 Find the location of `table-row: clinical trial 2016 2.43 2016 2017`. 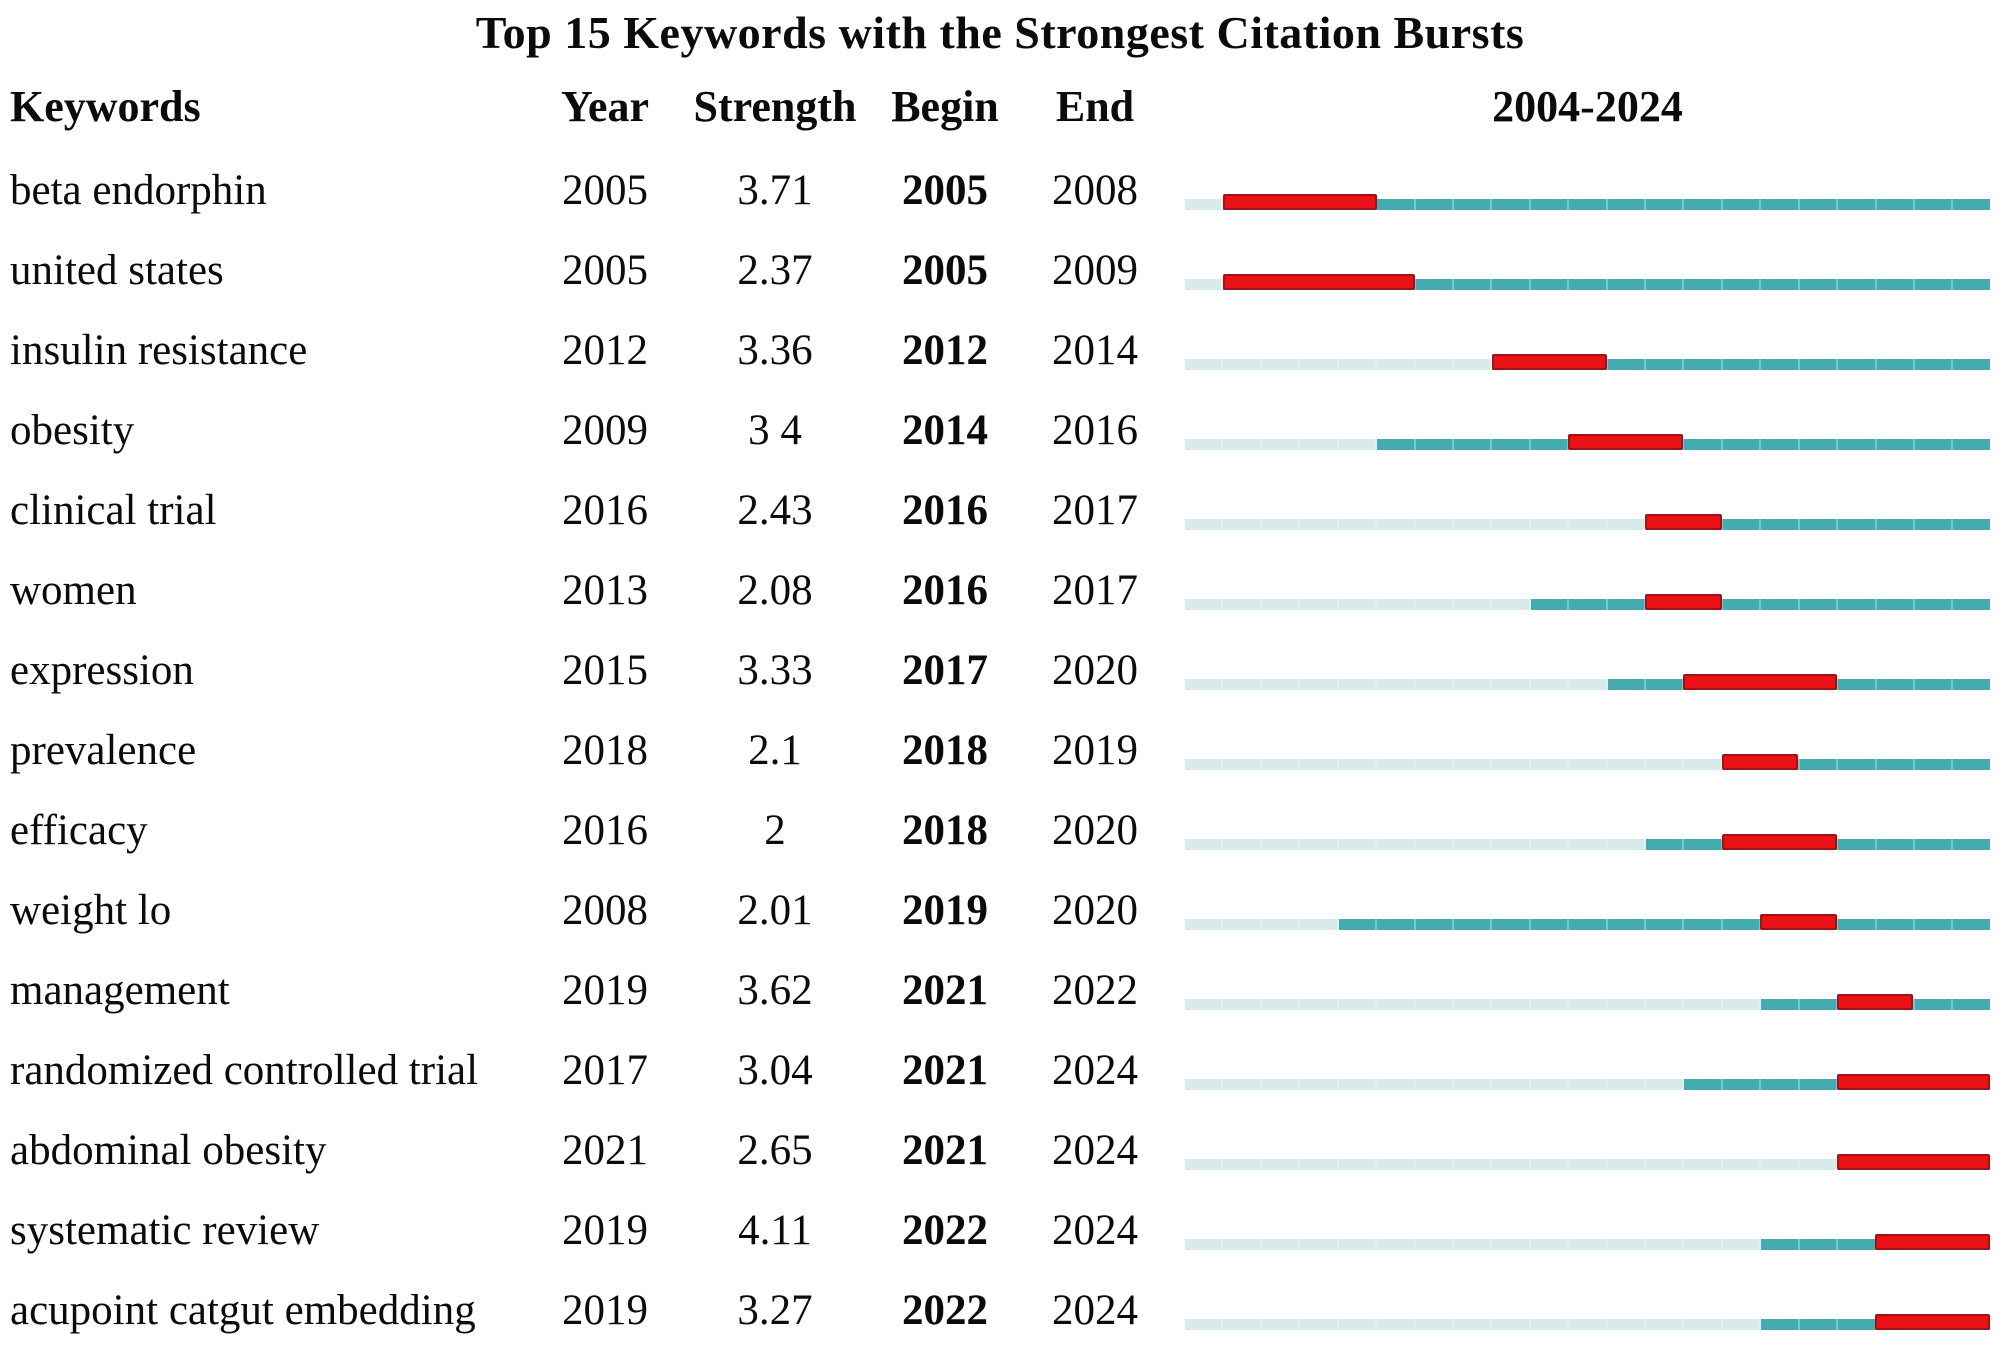

table-row: clinical trial 2016 2.43 2016 2017 is located at coordinates (1000, 510).